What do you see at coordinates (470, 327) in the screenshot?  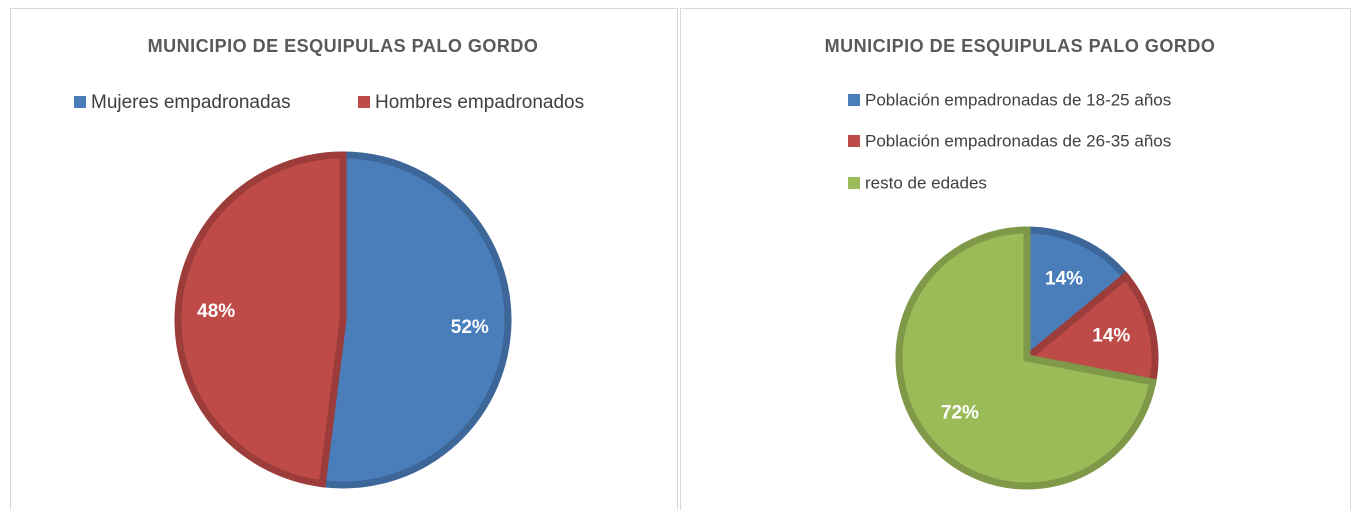 I see `value-label: 52%` at bounding box center [470, 327].